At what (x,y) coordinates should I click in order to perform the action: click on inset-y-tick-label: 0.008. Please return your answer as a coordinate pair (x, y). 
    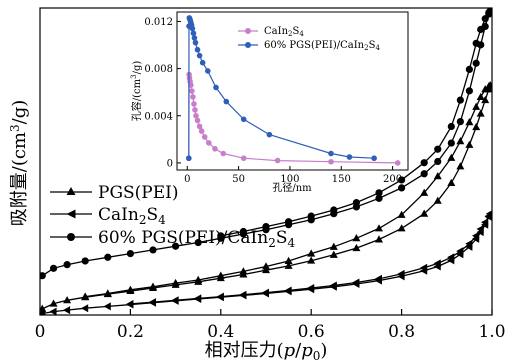
    Looking at the image, I should click on (158, 69).